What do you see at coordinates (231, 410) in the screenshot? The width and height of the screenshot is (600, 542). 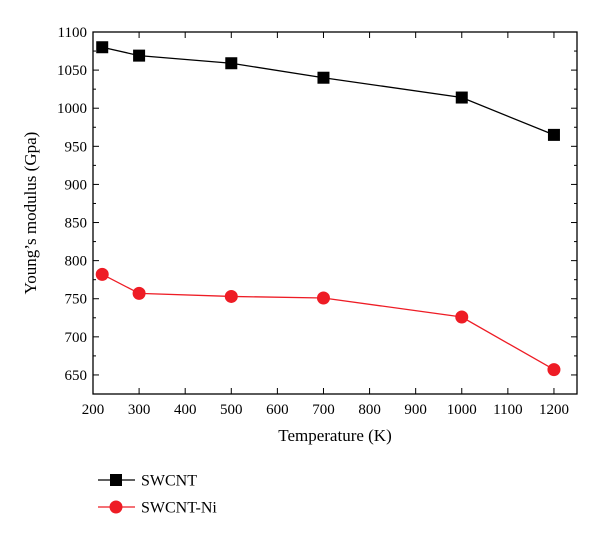 I see `x-tick-label: 500` at bounding box center [231, 410].